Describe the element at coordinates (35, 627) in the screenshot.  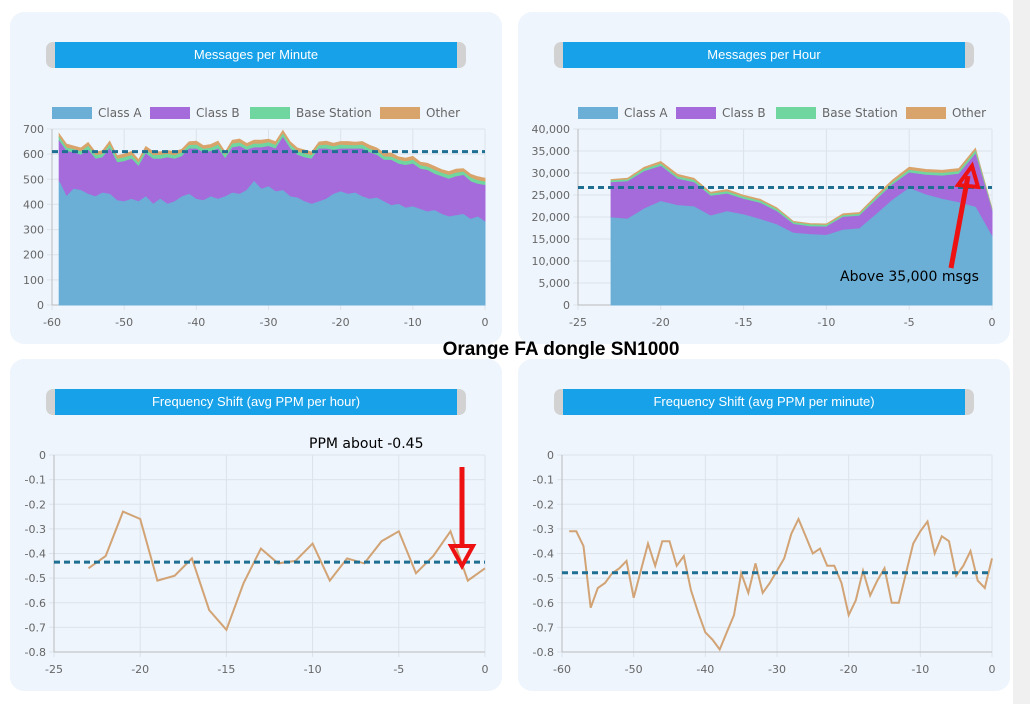
I see `ytick-label-ppmh: -0.7` at that location.